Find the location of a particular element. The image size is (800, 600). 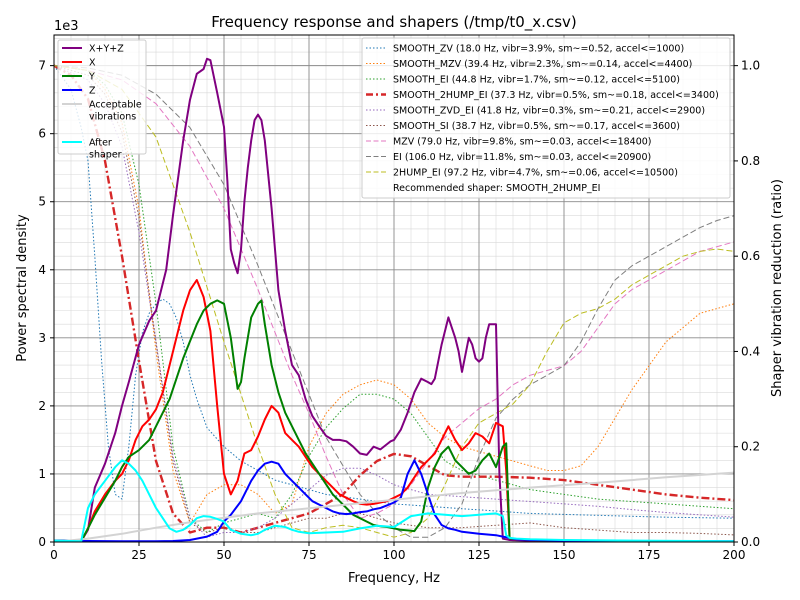

y-axis-left: 0 1 2 3 4 5 6 7 is located at coordinates (46, 304).